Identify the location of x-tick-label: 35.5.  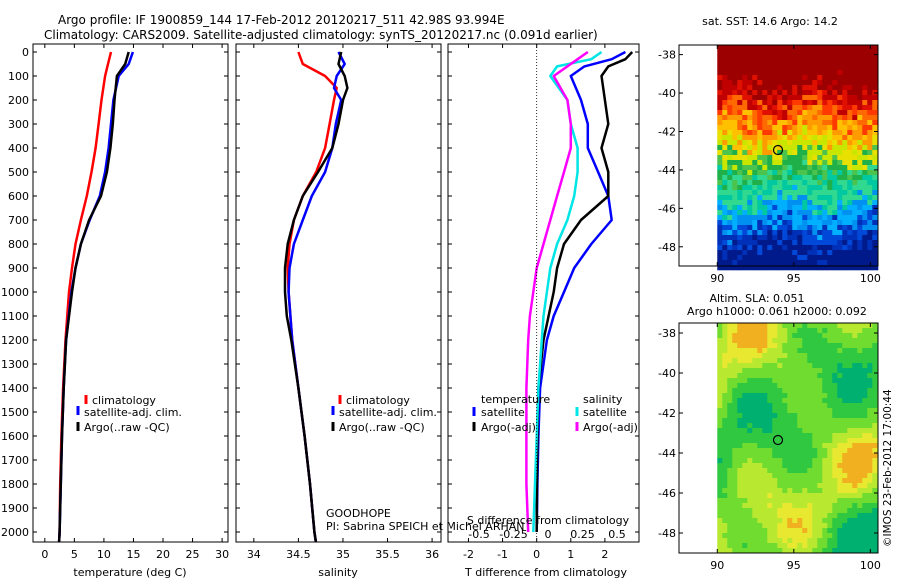
(387, 554).